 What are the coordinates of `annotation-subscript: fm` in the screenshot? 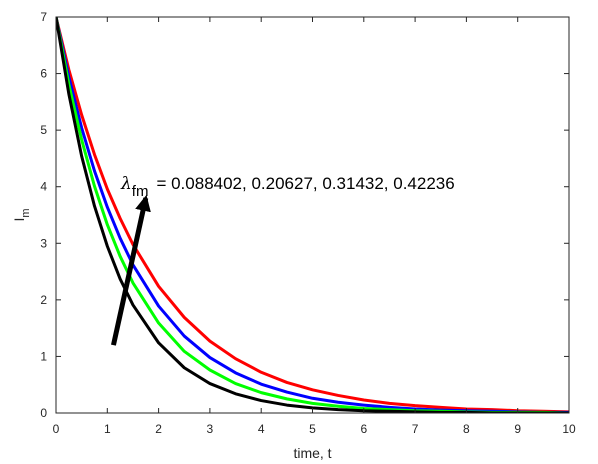 It's located at (140, 191).